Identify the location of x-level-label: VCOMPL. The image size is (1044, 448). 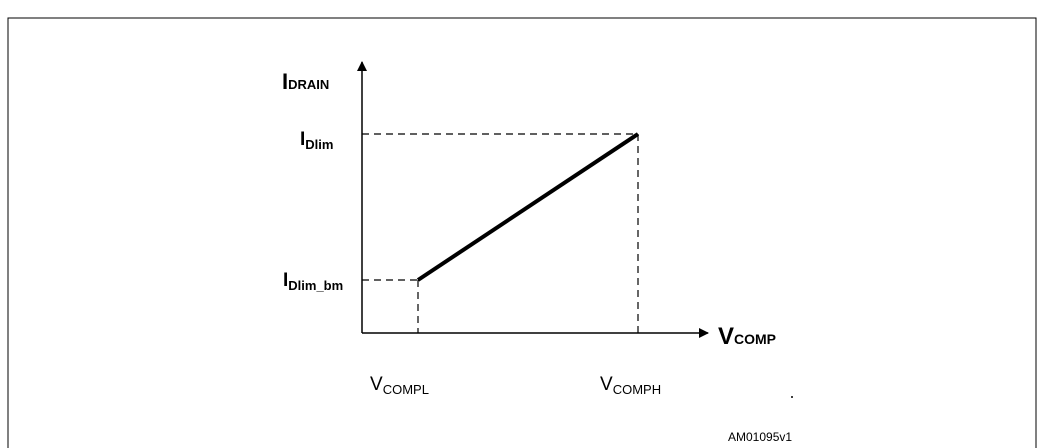
(399, 385).